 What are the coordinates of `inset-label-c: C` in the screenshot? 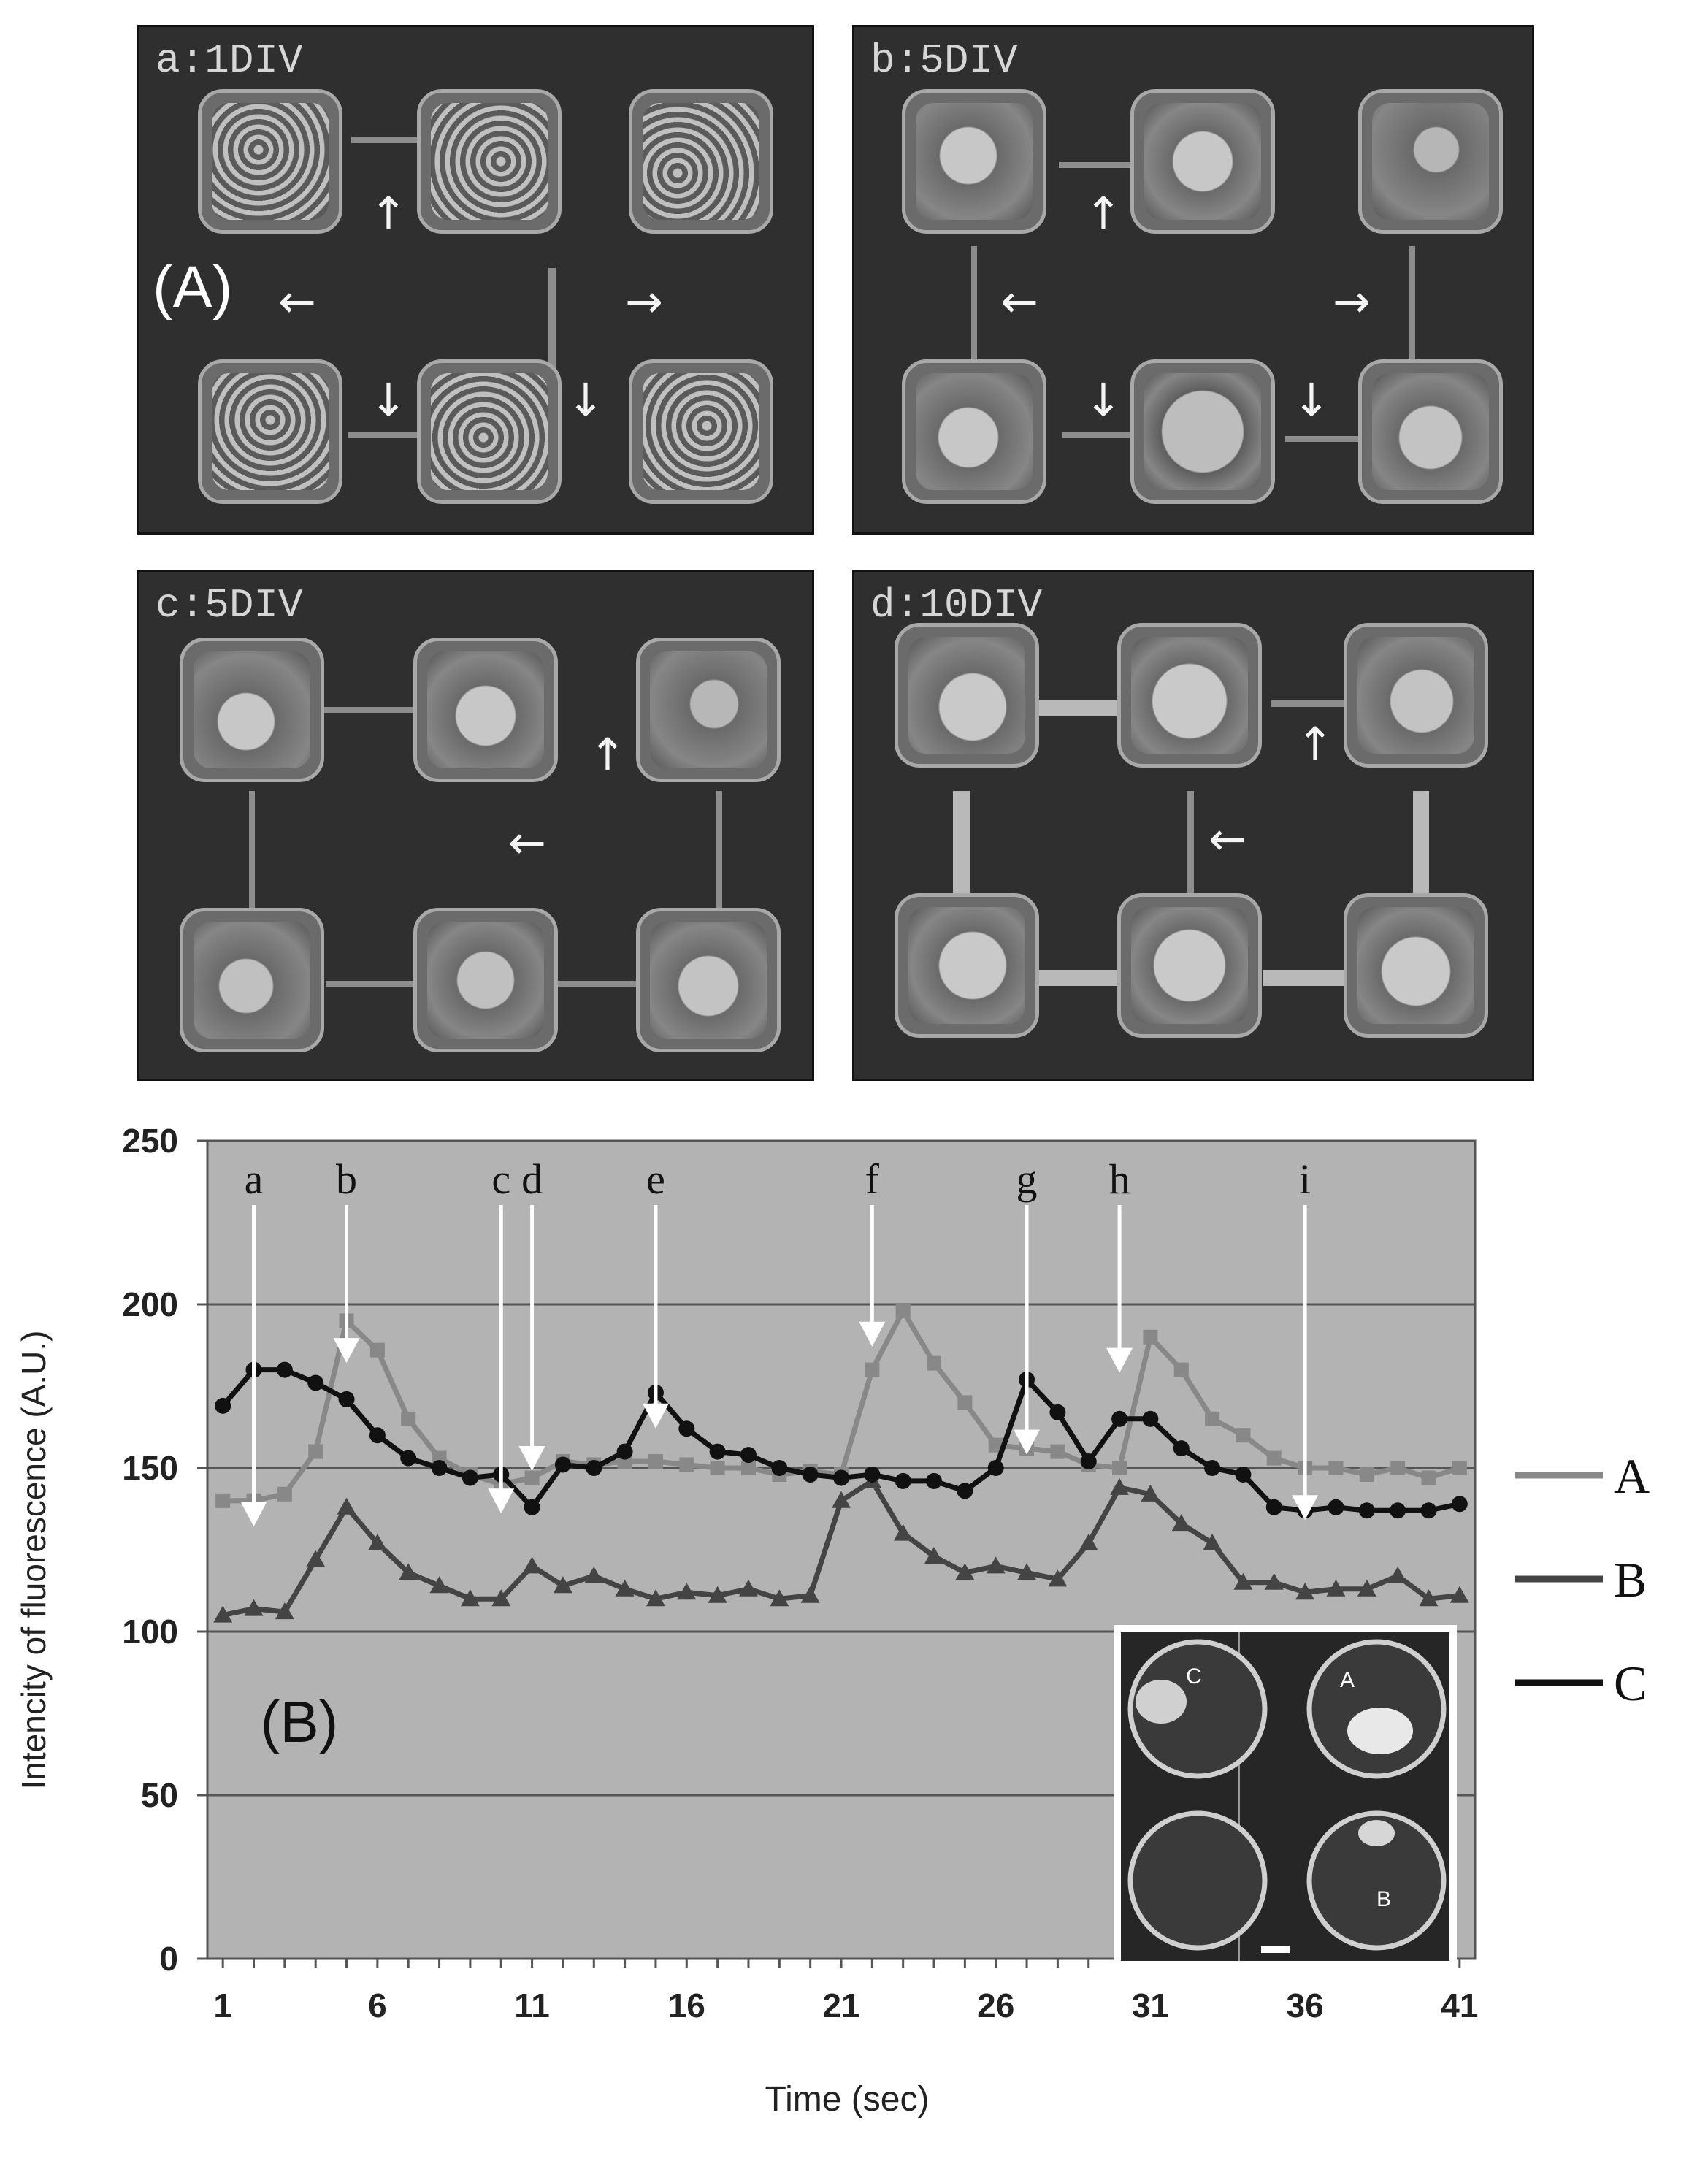 It's located at (1194, 1676).